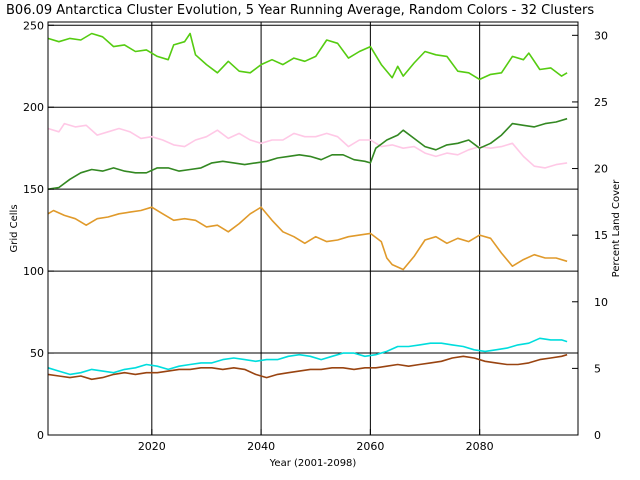  Describe the element at coordinates (40, 435) in the screenshot. I see `y-tick-label: 0` at that location.